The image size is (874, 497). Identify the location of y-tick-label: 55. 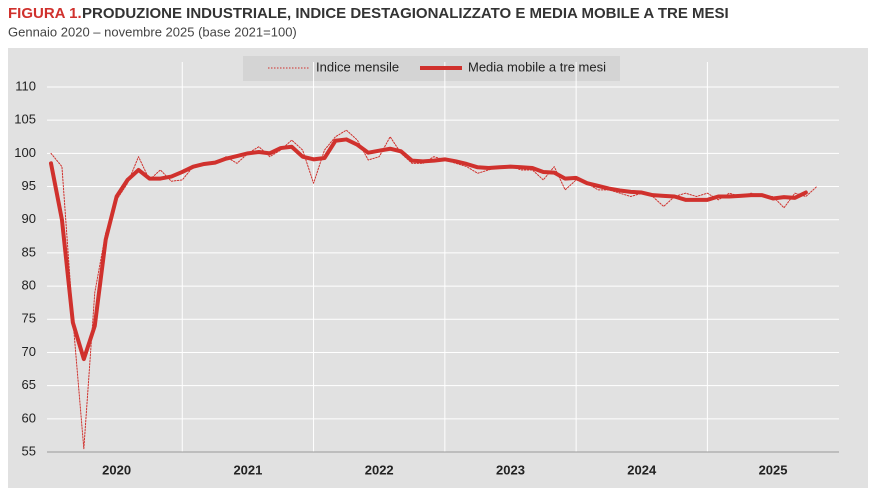
(29, 450).